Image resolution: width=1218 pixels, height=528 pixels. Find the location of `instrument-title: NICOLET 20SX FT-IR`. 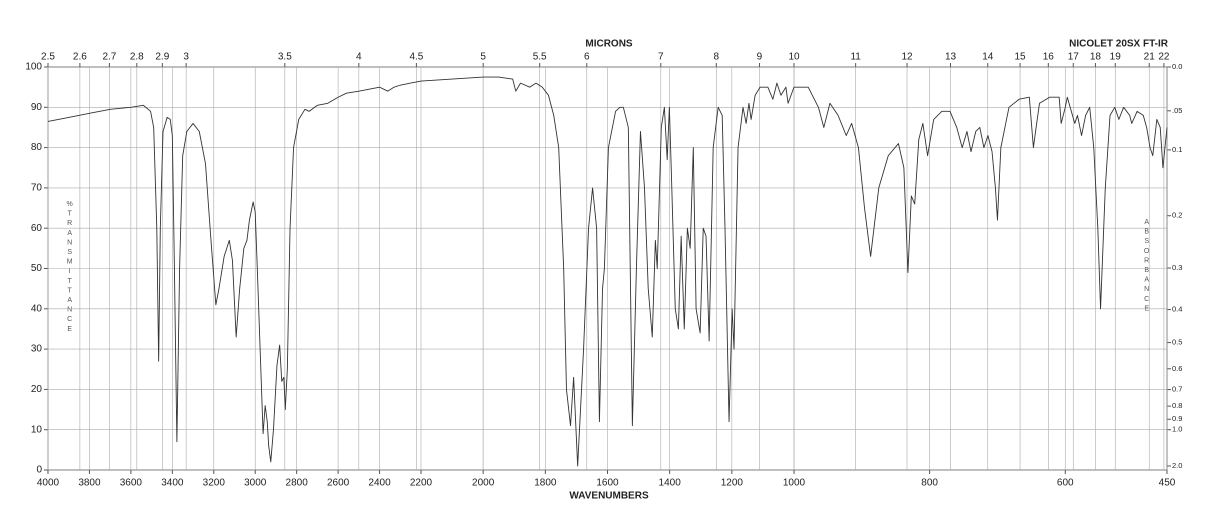

instrument-title: NICOLET 20SX FT-IR is located at coordinates (1119, 44).